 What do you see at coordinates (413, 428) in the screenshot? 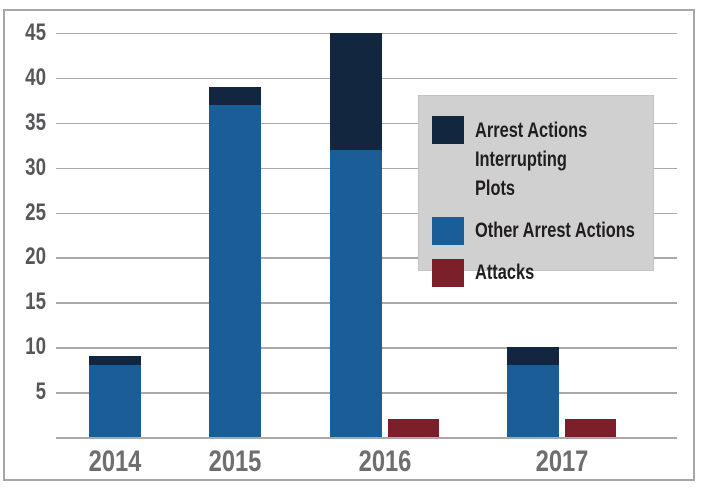
I see `bar-attacks-2016` at bounding box center [413, 428].